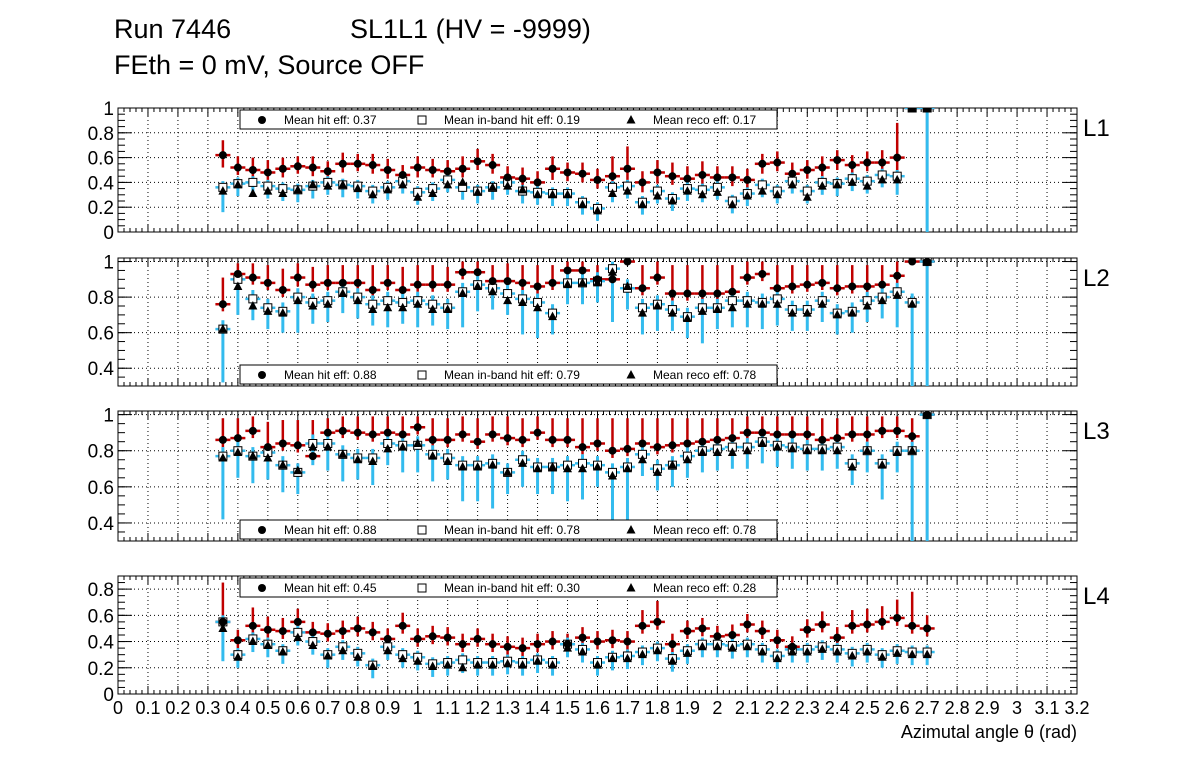  Describe the element at coordinates (101, 208) in the screenshot. I see `y-tick-label: 0.2` at that location.